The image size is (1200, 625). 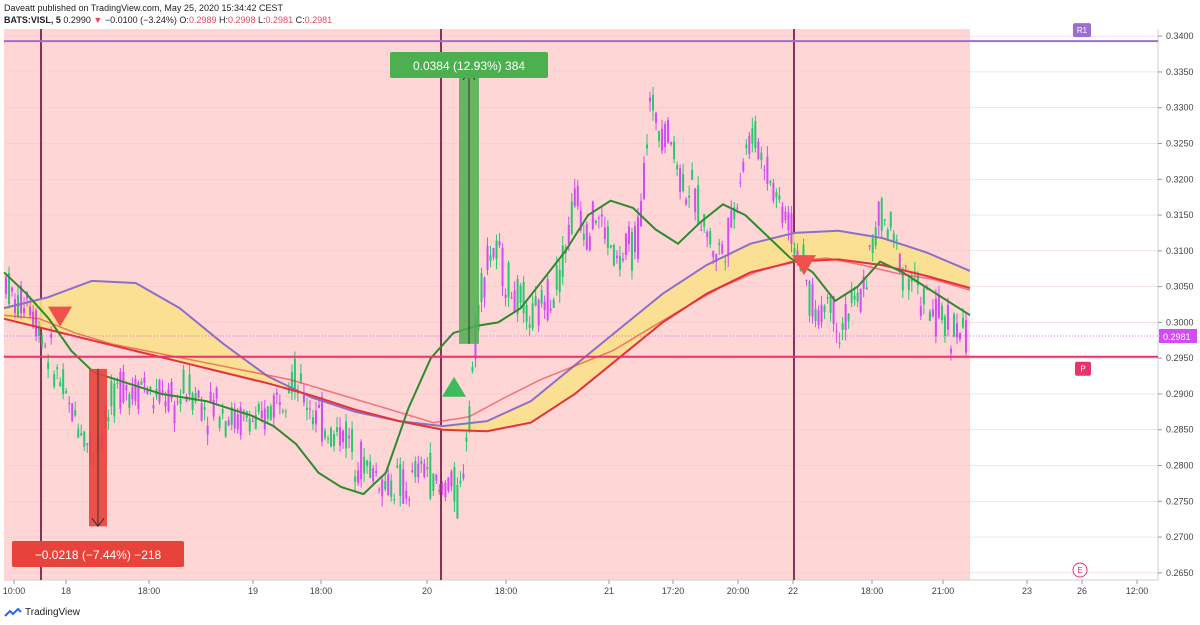 I want to click on short-measure-arrowhead, so click(x=98, y=523).